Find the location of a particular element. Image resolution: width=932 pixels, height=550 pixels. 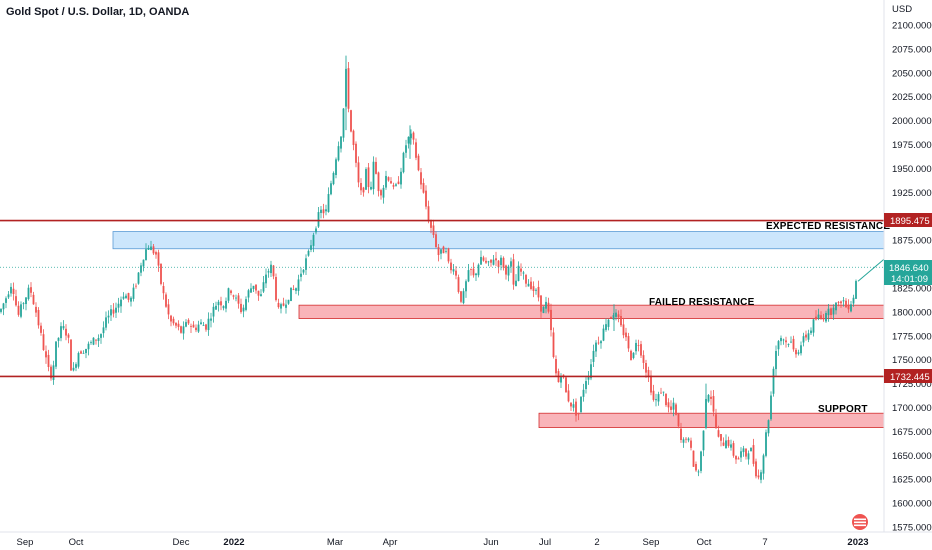

y-tick-label: 2000.000 is located at coordinates (912, 121).